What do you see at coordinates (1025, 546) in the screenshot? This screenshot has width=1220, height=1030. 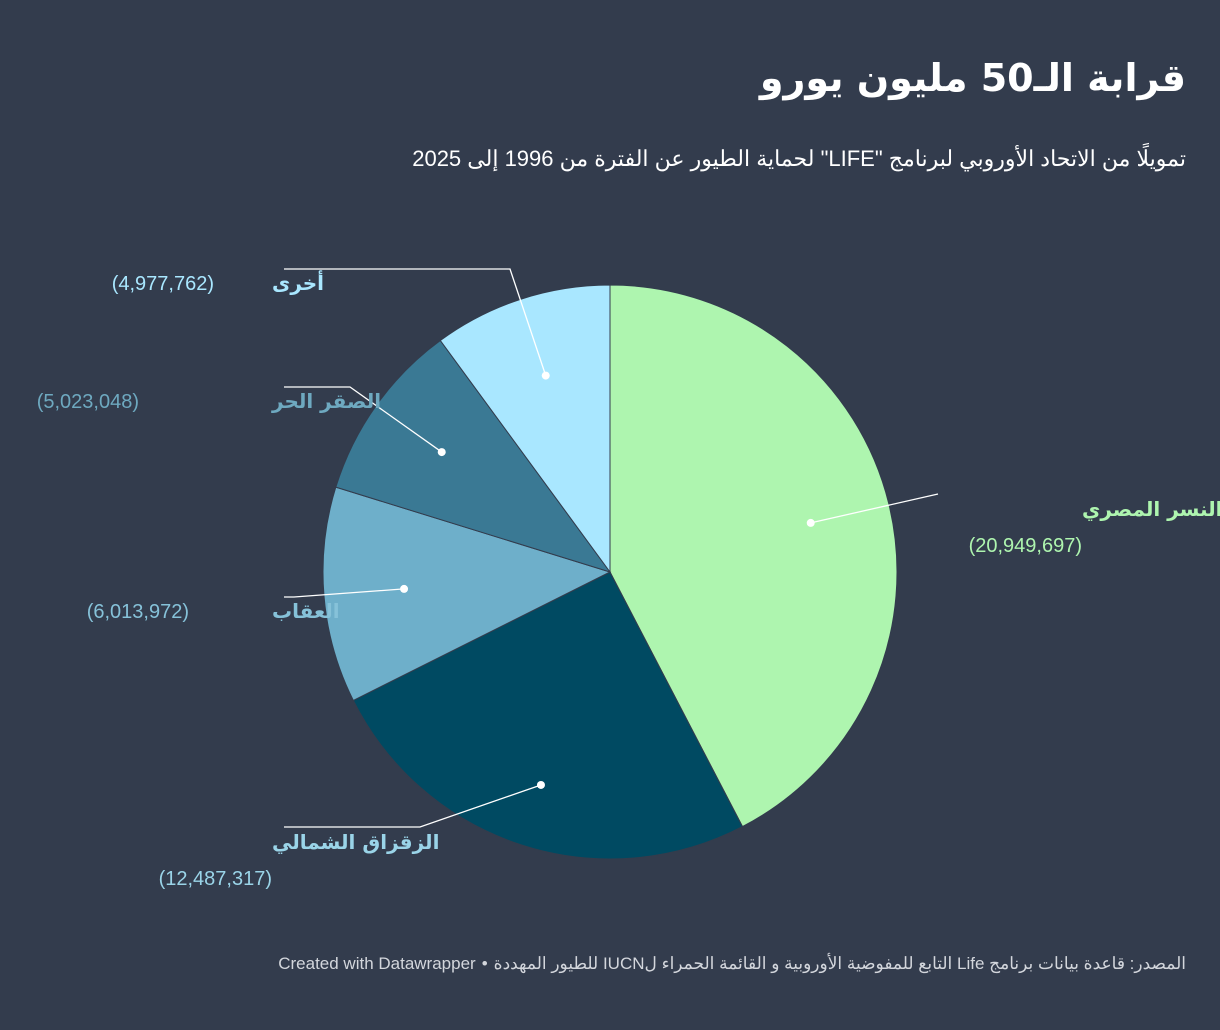 I see `slice-value-label: (20,949,697)` at bounding box center [1025, 546].